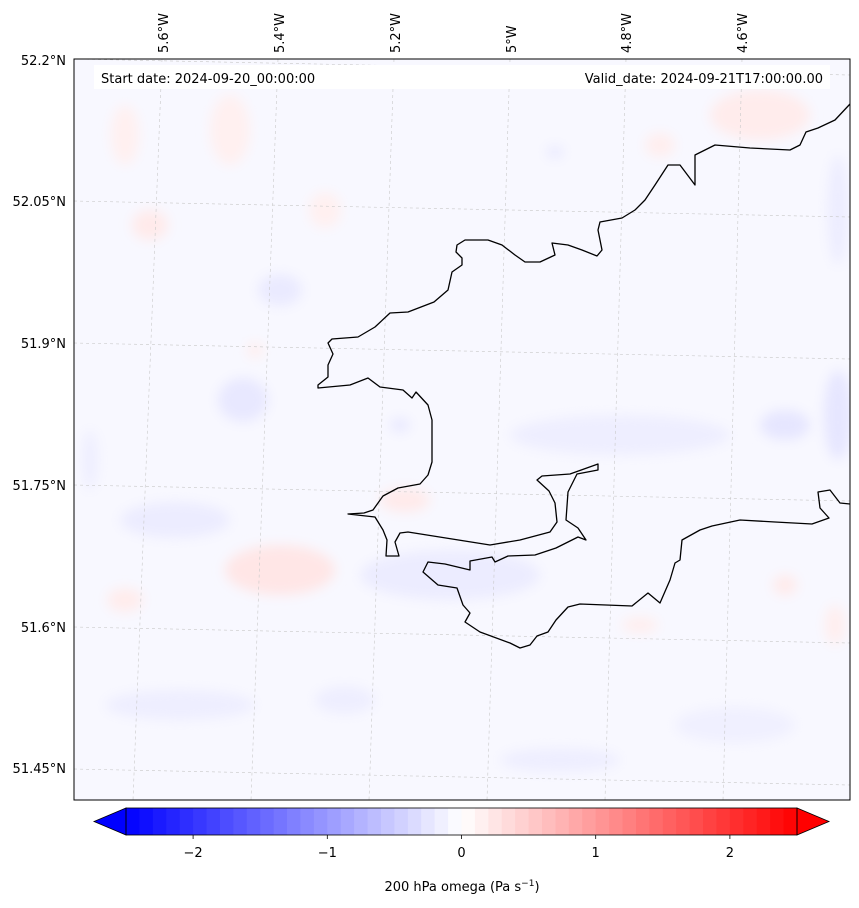  What do you see at coordinates (536, 887) in the screenshot?
I see `colorbar-label-end: )` at bounding box center [536, 887].